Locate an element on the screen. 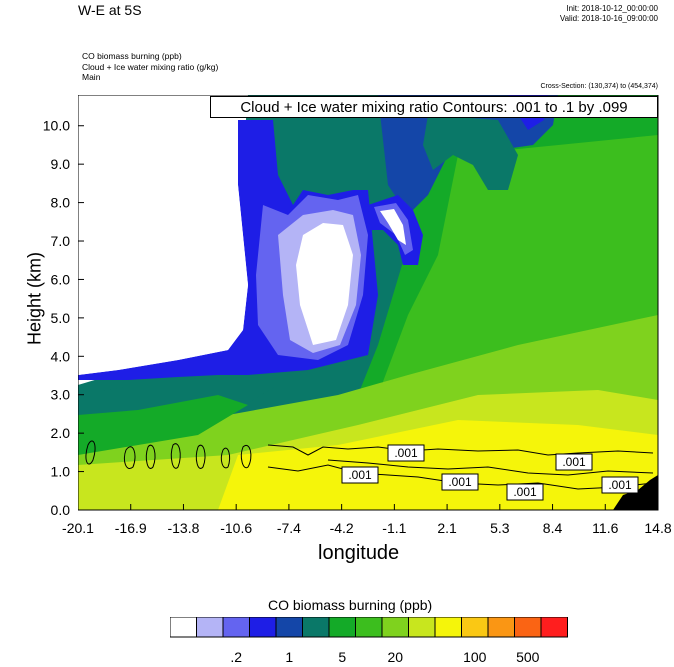  y-tick-label: 10.0 is located at coordinates (56, 126).